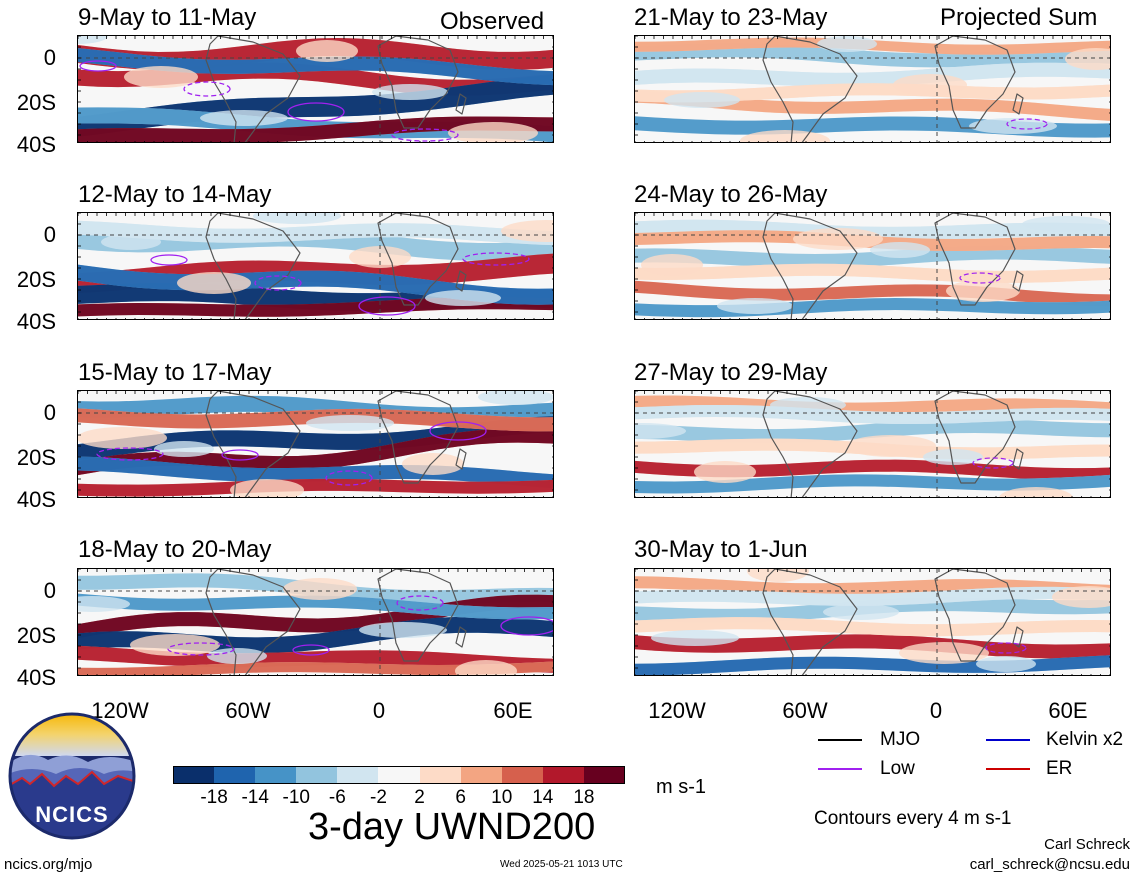  What do you see at coordinates (1019, 17) in the screenshot?
I see `projected-sum-label: Projected Sum` at bounding box center [1019, 17].